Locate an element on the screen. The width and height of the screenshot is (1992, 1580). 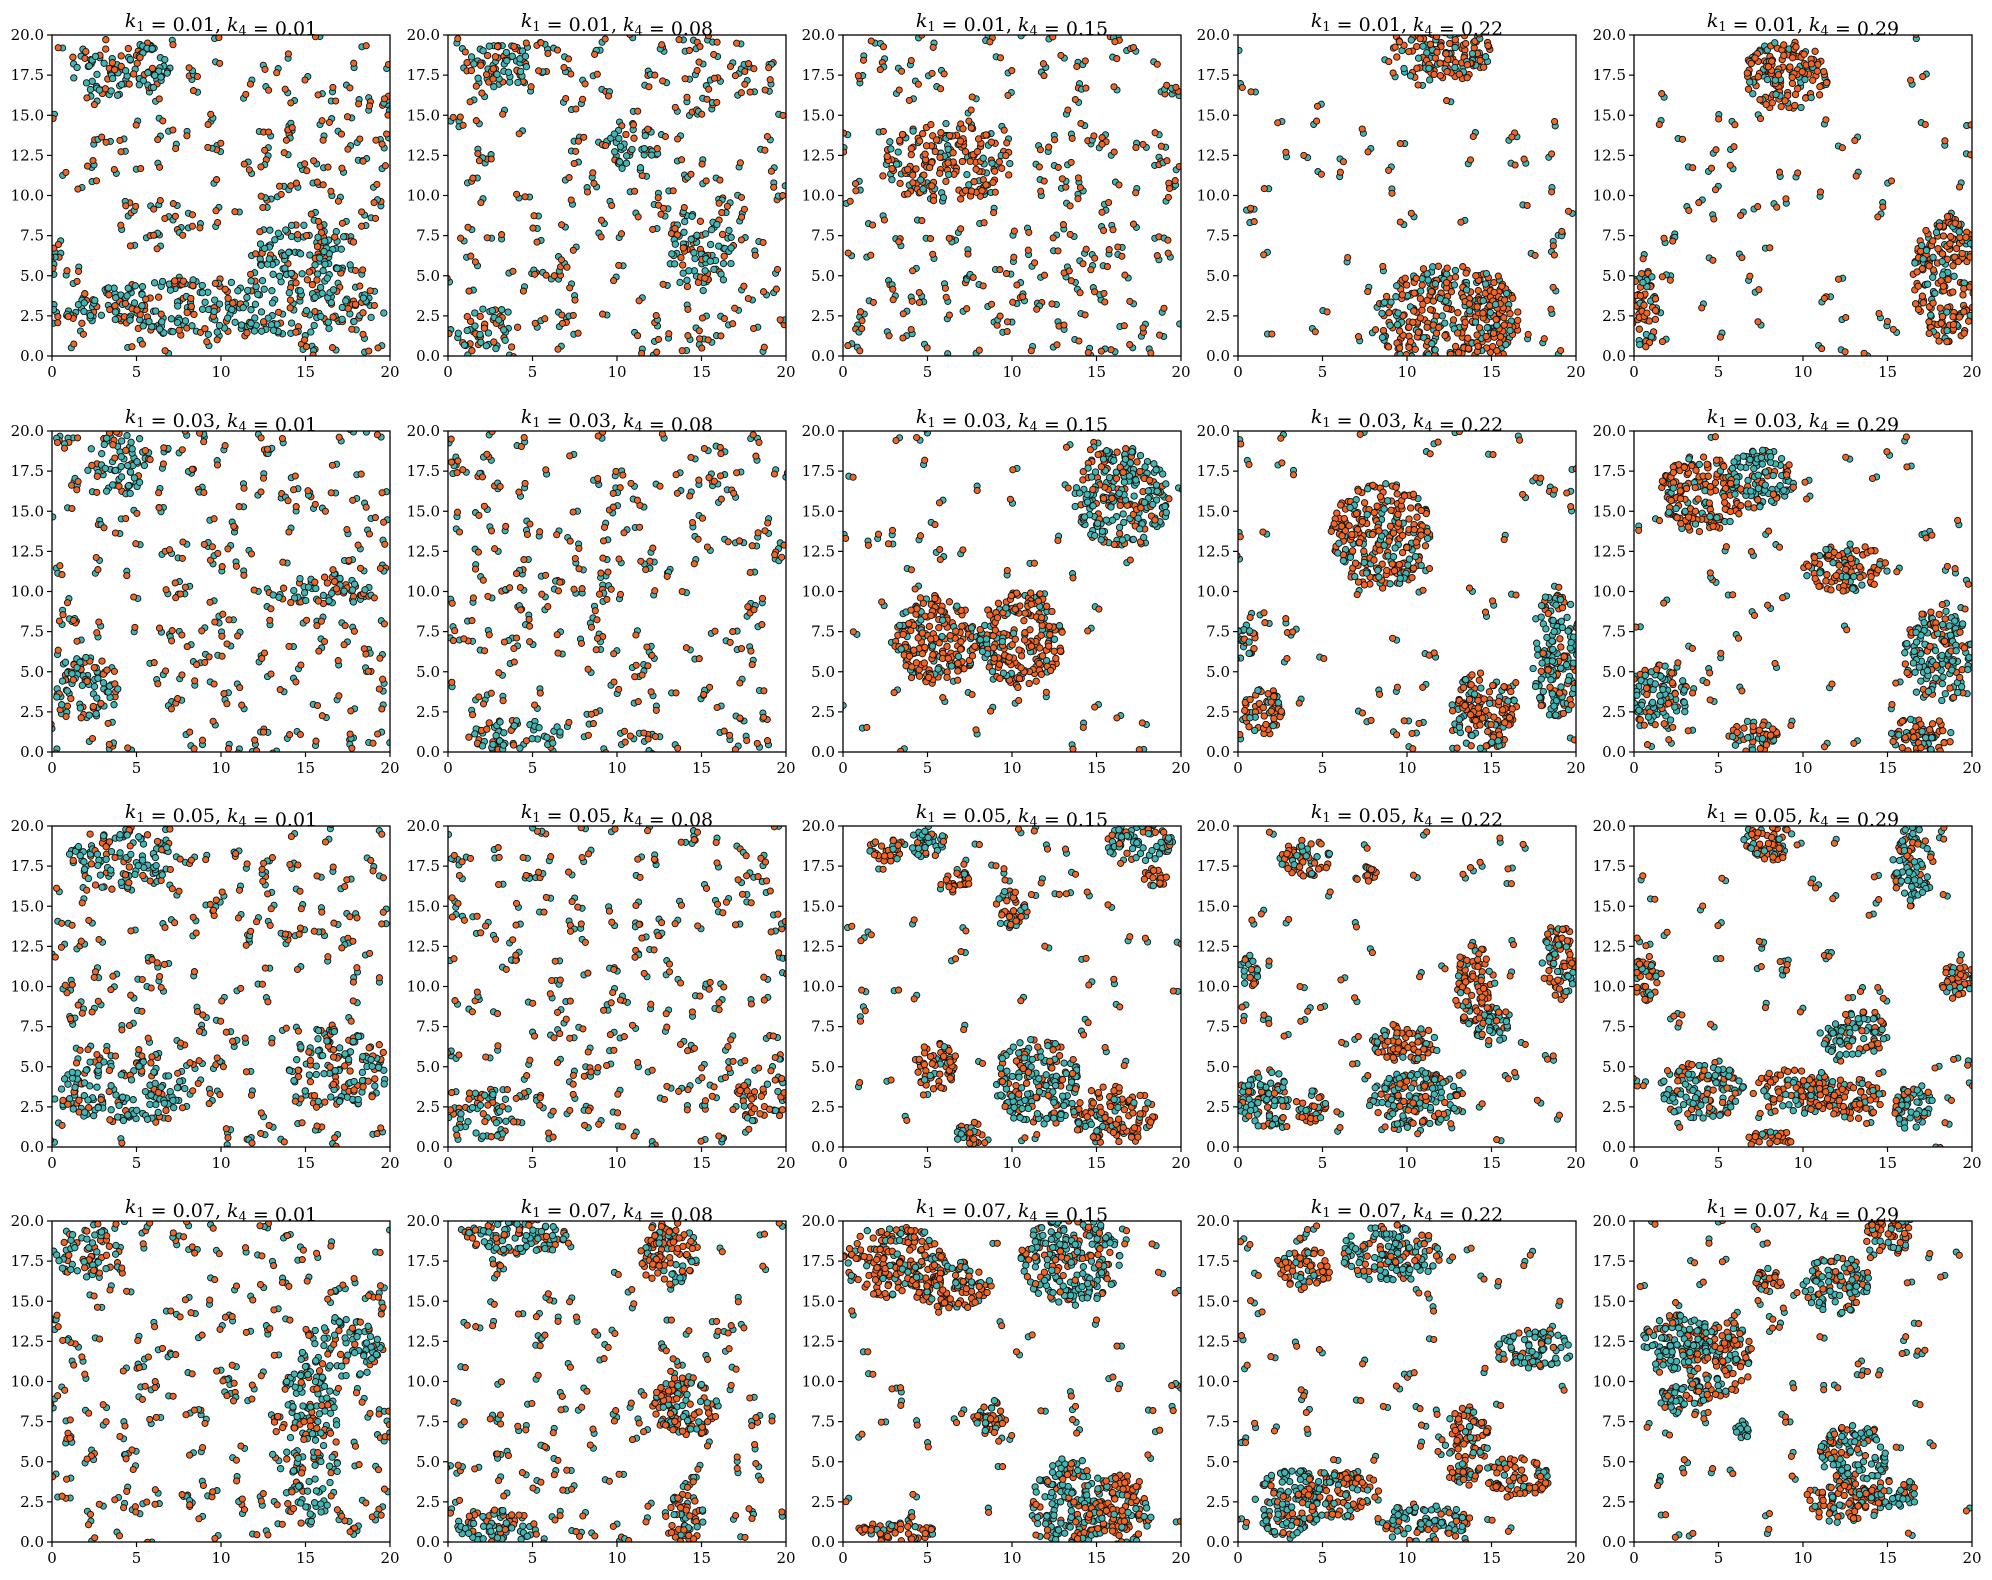
x-tick-label: 0 is located at coordinates (843, 372).